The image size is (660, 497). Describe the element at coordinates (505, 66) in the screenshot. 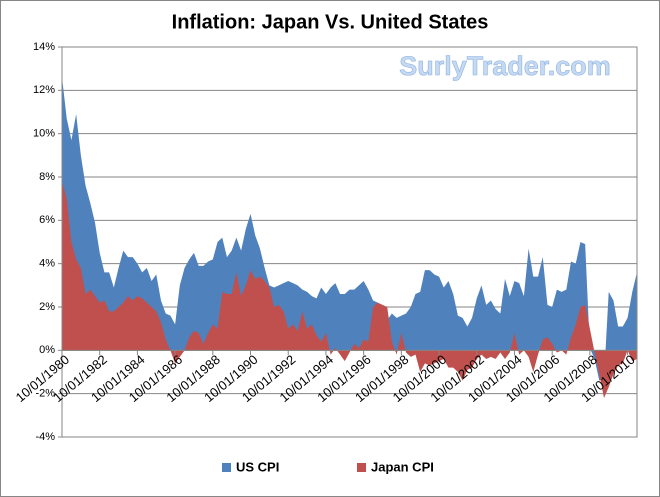

I see `watermark: SurlyTrader.com` at that location.